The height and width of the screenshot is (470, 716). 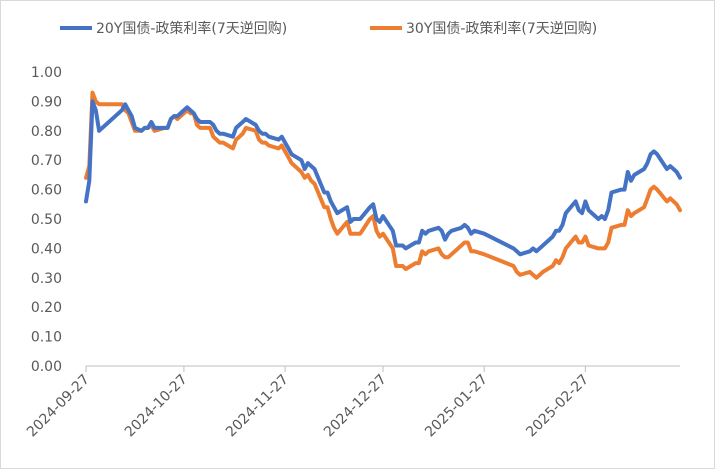 What do you see at coordinates (46, 191) in the screenshot?
I see `y-tick-label: 0.60` at bounding box center [46, 191].